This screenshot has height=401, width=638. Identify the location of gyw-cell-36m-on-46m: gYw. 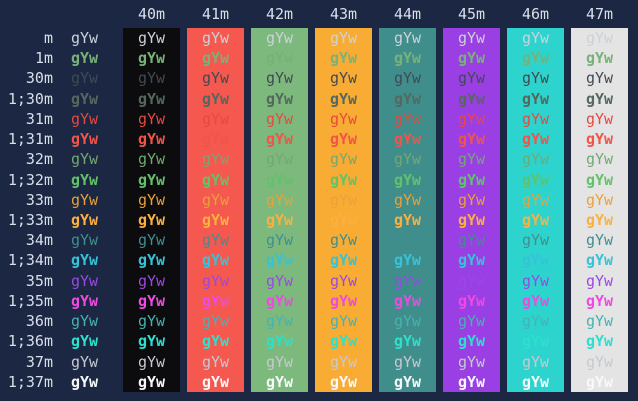
(535, 321).